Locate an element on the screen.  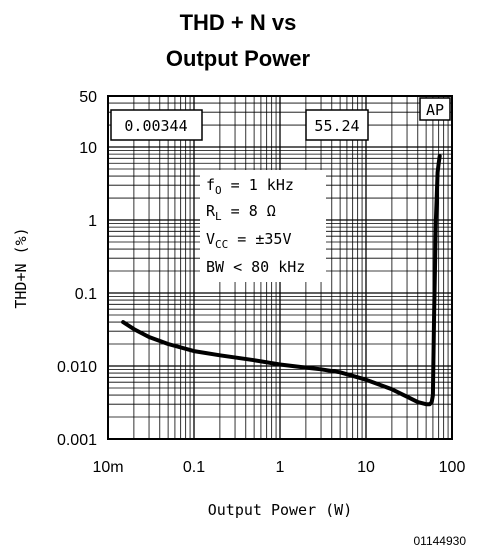
reading-mid-text: 55.24 is located at coordinates (336, 126).